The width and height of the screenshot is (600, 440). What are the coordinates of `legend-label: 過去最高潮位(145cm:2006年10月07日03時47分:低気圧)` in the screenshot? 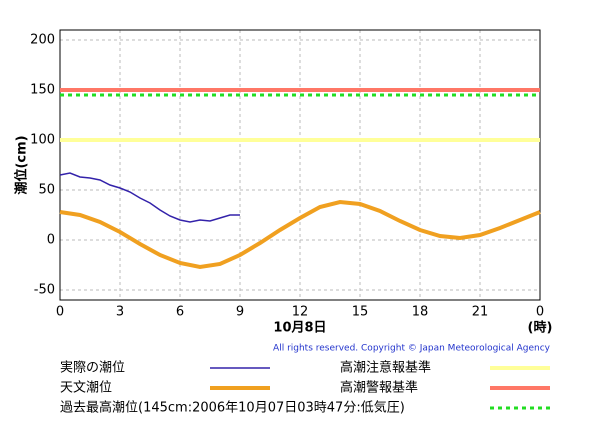 It's located at (232, 408).